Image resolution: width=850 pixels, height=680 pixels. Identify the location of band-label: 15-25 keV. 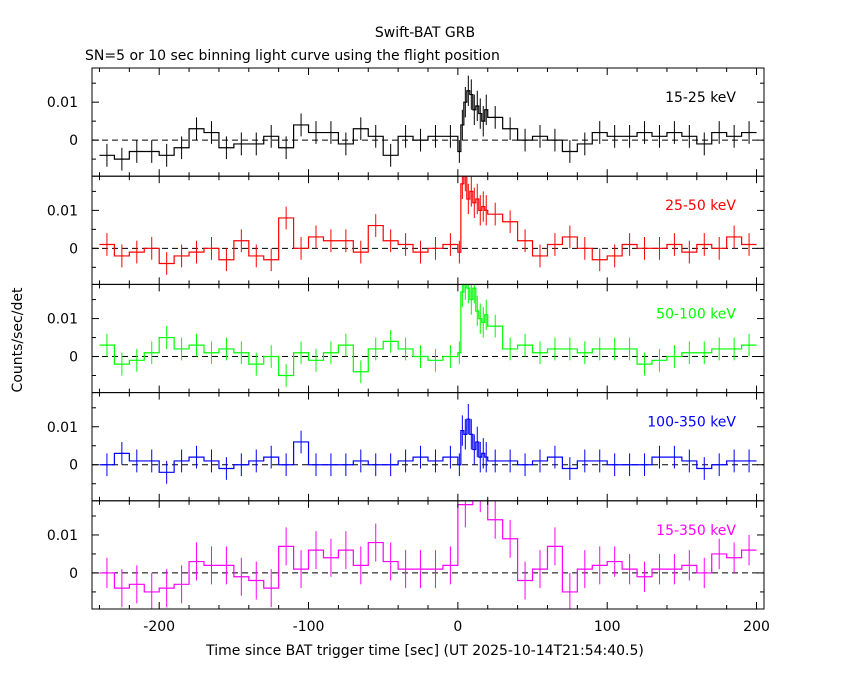
(700, 98).